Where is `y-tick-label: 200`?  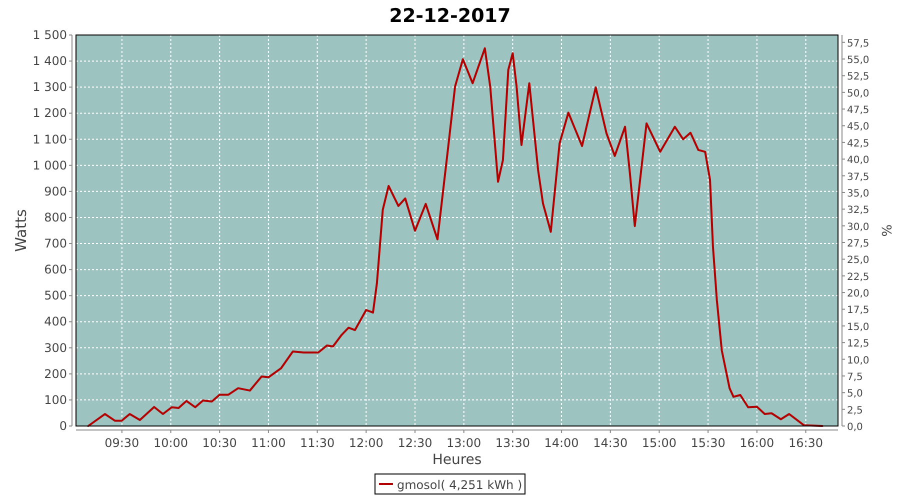 y-tick-label: 200 is located at coordinates (55, 373).